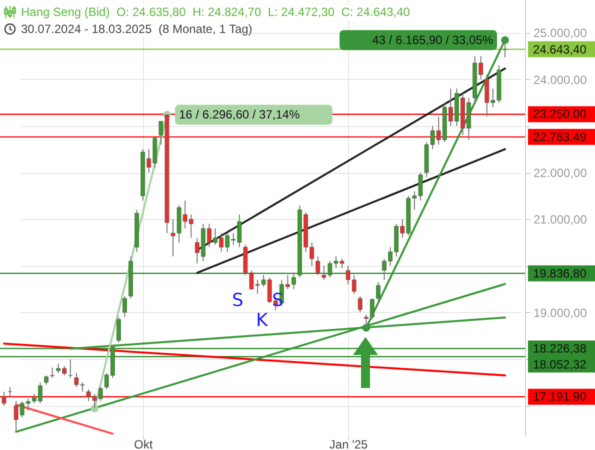  What do you see at coordinates (560, 397) in the screenshot?
I see `ref-line-label: 17.191,90` at bounding box center [560, 397].